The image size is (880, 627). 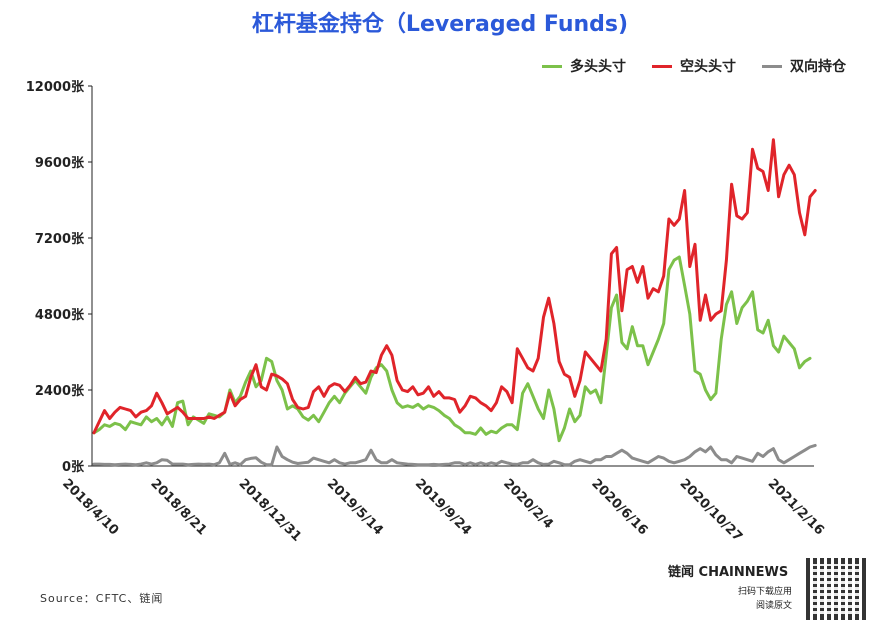 I want to click on legend-label-long: 多头头寸, so click(x=598, y=67).